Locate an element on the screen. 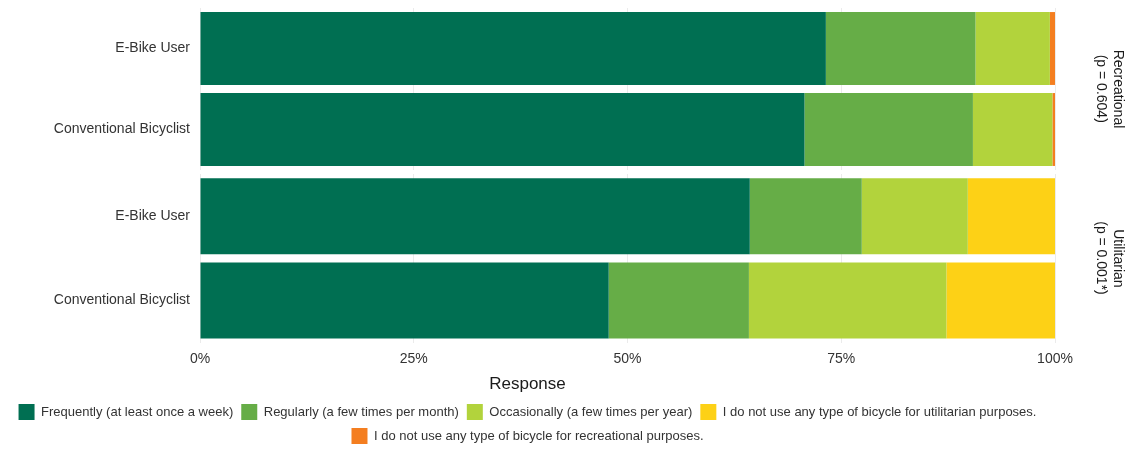 The width and height of the screenshot is (1140, 454). legend-title: Response is located at coordinates (527, 383).